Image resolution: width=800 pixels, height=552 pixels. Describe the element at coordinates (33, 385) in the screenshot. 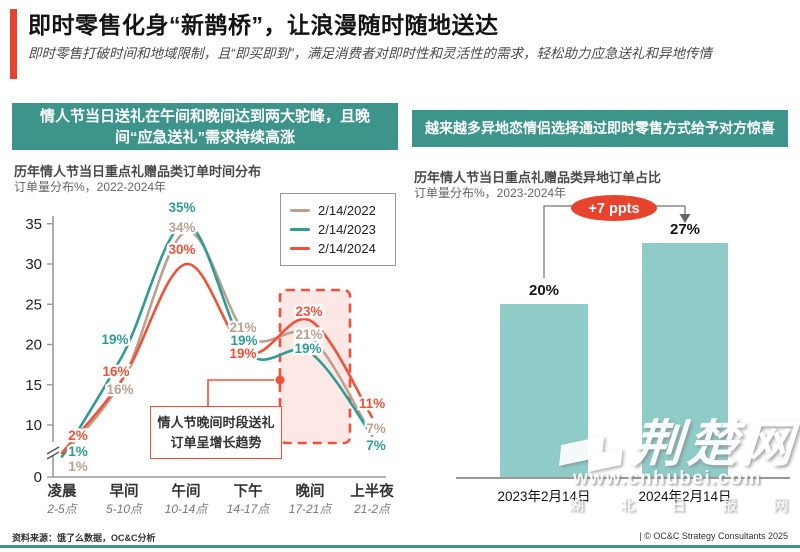

I see `svg-text: 15` at that location.